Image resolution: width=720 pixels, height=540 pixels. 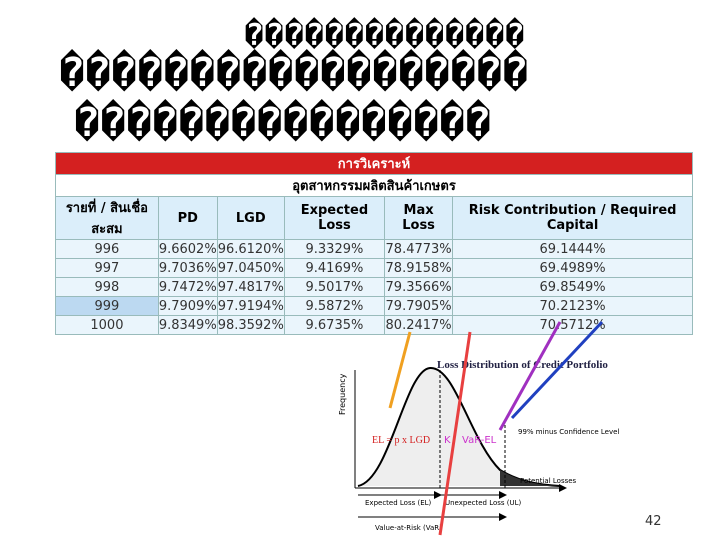 I want to click on cell: 70.2123%, so click(x=572, y=306).